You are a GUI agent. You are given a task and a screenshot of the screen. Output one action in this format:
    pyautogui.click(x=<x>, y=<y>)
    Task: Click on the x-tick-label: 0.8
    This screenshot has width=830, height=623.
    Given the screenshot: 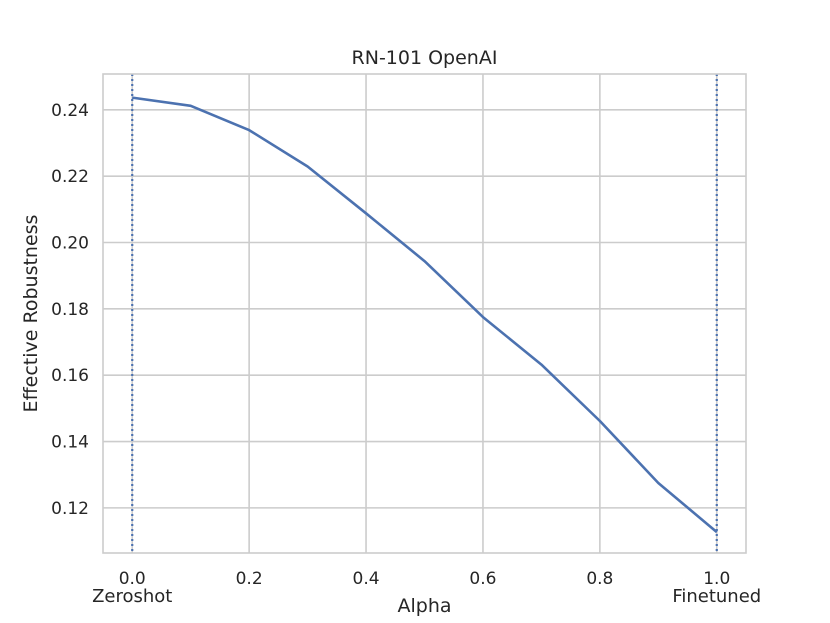 What is the action you would take?
    pyautogui.click(x=599, y=579)
    